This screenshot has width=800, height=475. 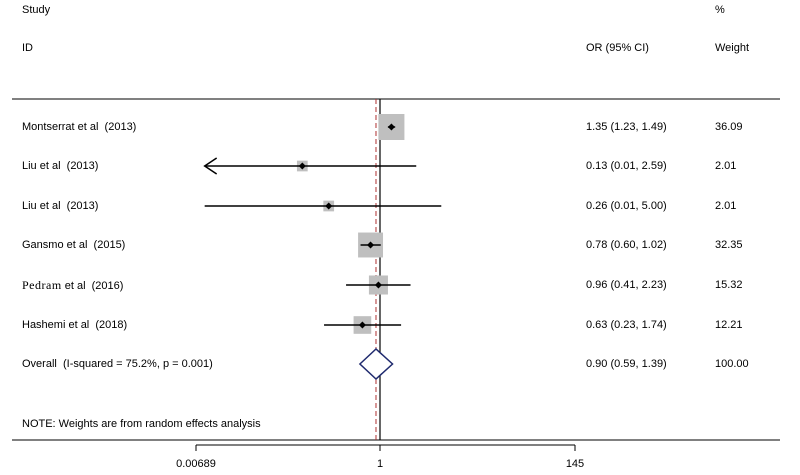 I want to click on weight-text: 32.35, so click(x=729, y=245).